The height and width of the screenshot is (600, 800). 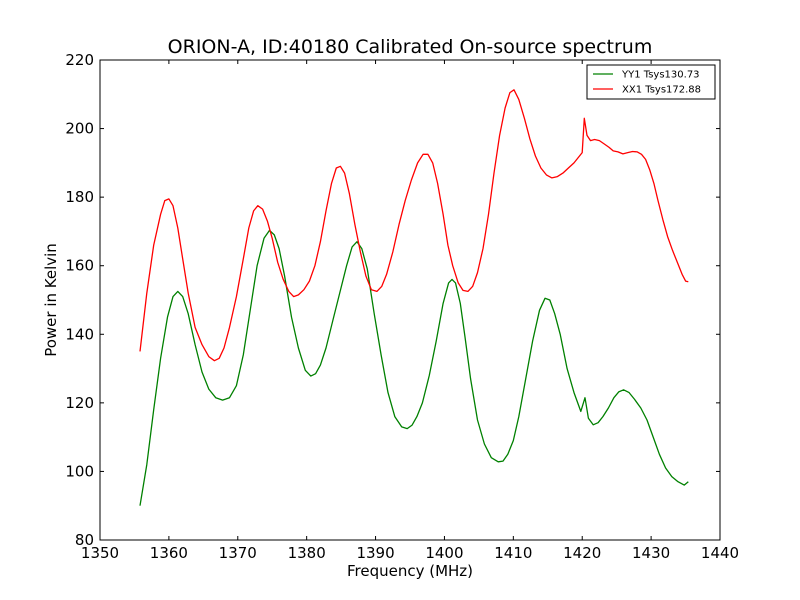 What do you see at coordinates (661, 90) in the screenshot?
I see `legend-label-xx1: XX1 Tsys172.88` at bounding box center [661, 90].